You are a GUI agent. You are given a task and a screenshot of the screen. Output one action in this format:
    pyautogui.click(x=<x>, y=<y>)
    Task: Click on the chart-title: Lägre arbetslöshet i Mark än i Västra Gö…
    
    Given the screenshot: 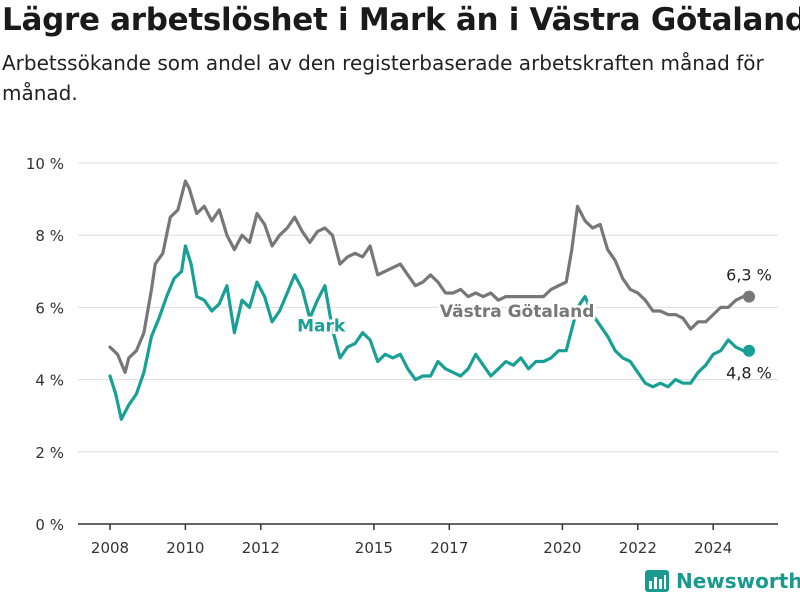 What is the action you would take?
    pyautogui.click(x=401, y=20)
    